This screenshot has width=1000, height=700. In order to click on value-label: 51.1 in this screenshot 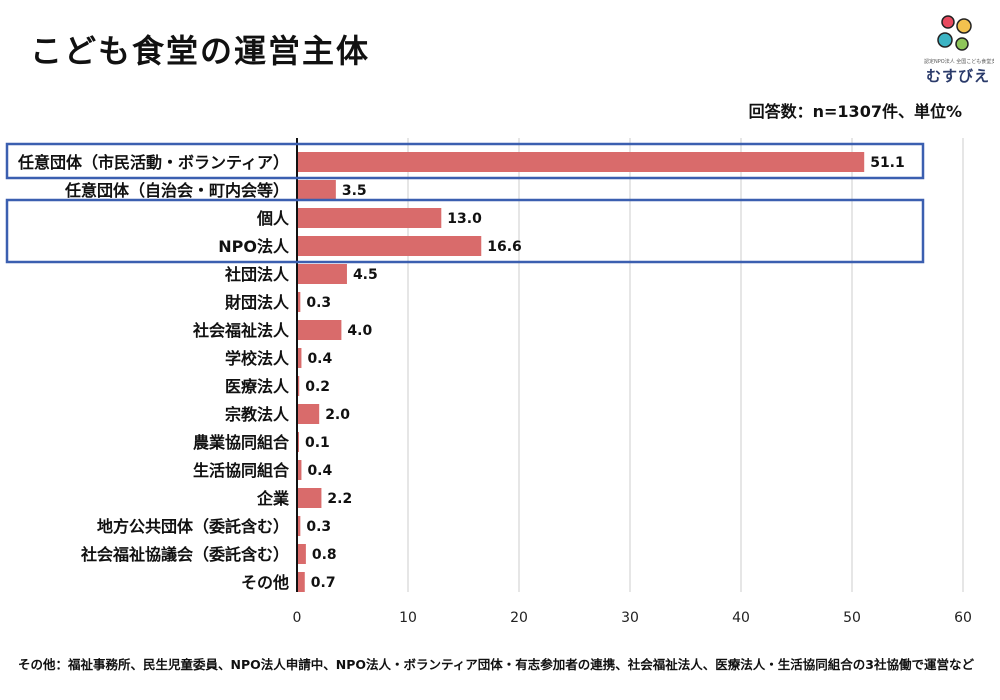, I will do `click(887, 163)`.